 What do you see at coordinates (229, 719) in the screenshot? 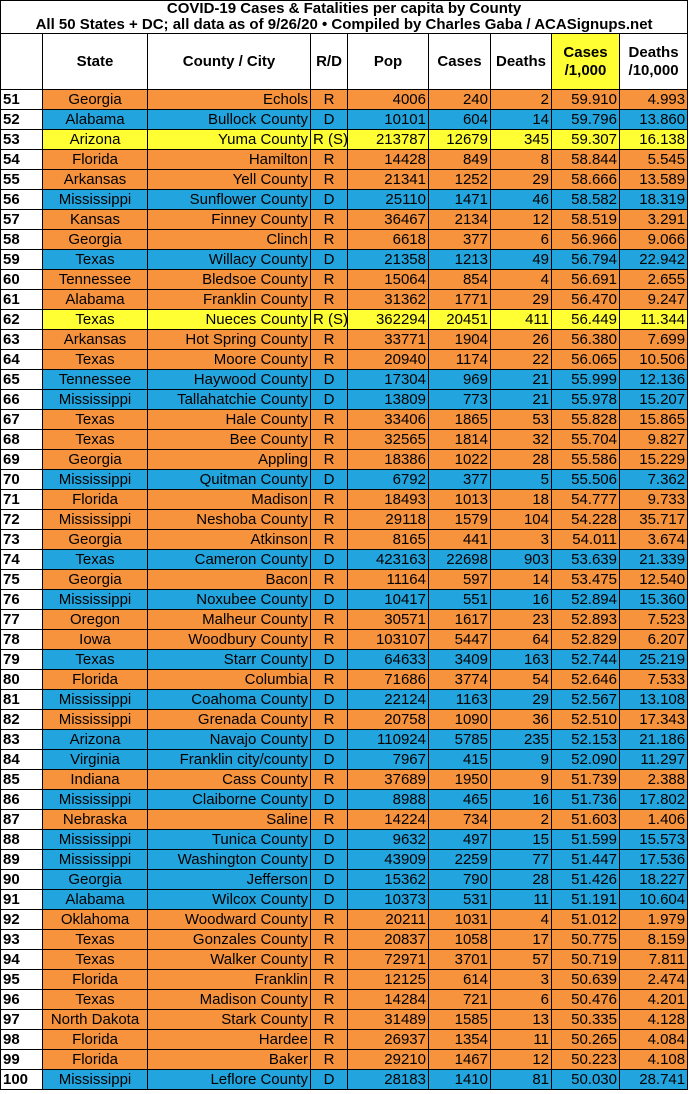
I see `cell: Grenada County` at bounding box center [229, 719].